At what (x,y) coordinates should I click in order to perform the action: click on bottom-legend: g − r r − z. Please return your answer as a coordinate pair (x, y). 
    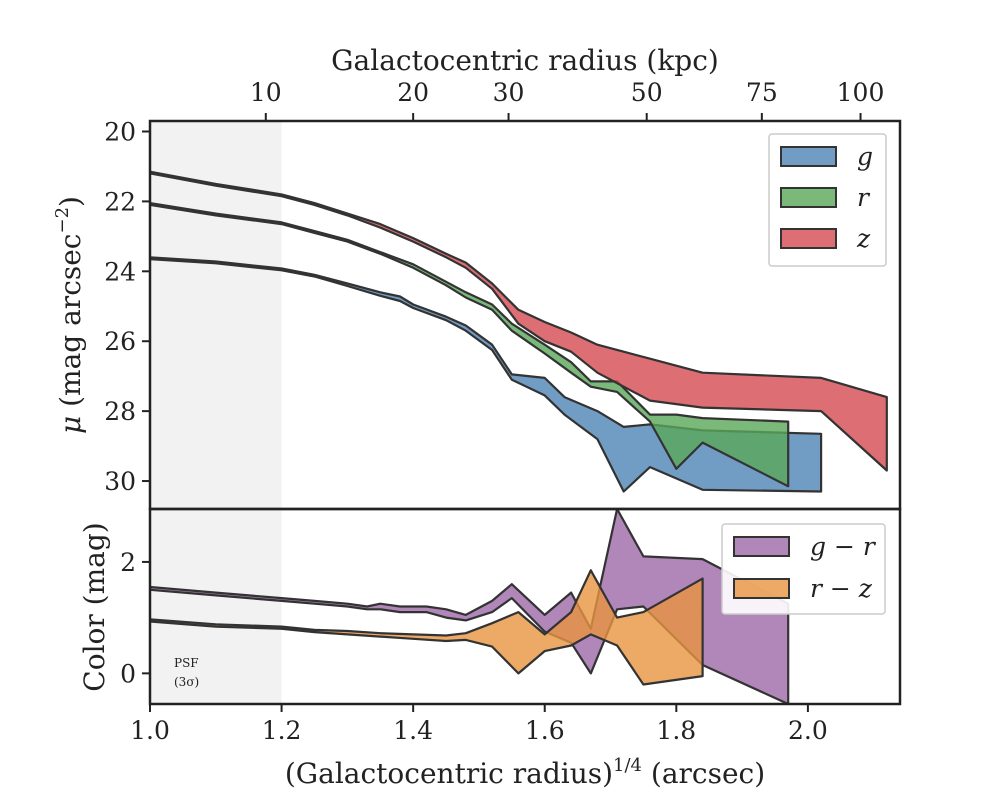
    Looking at the image, I should click on (803, 569).